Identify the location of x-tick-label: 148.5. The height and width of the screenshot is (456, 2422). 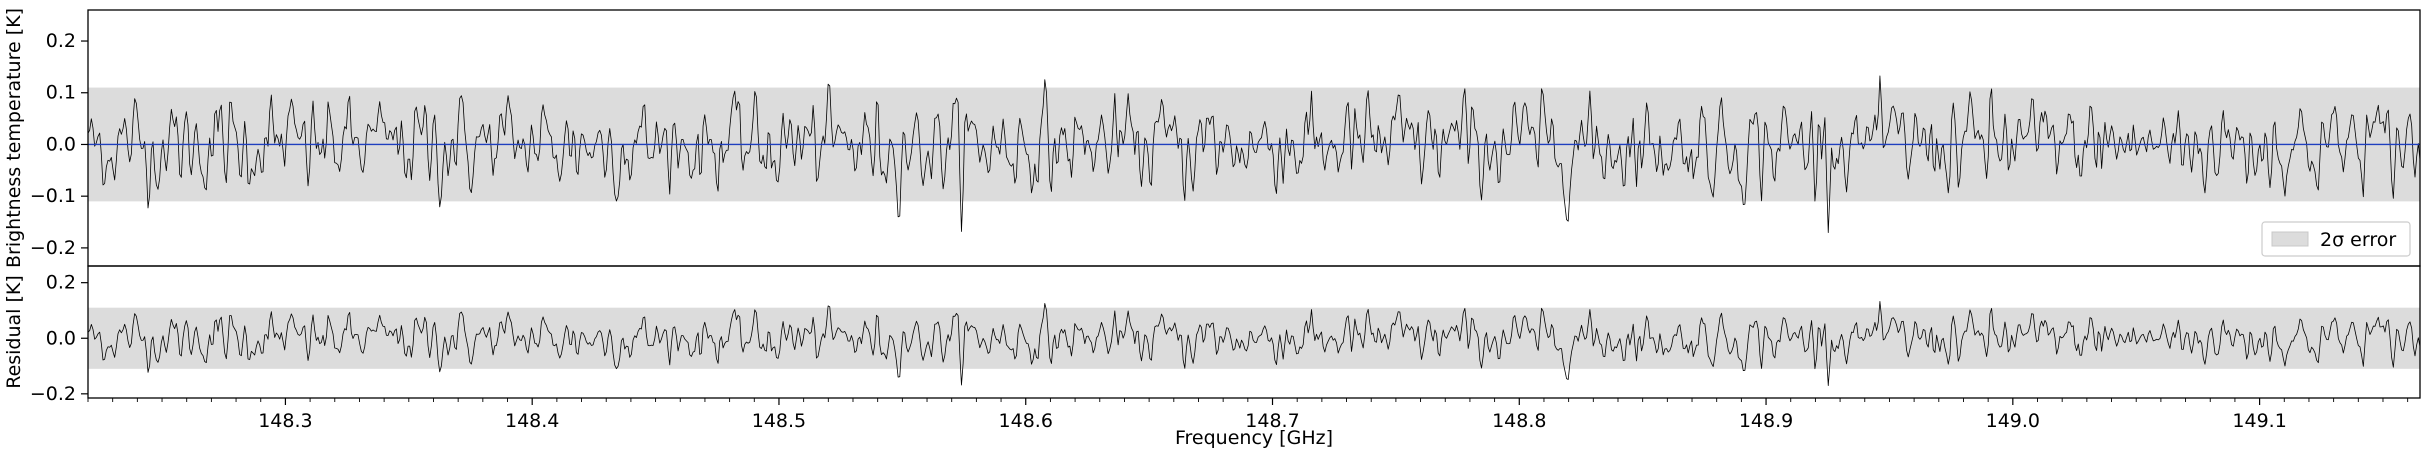
(779, 421).